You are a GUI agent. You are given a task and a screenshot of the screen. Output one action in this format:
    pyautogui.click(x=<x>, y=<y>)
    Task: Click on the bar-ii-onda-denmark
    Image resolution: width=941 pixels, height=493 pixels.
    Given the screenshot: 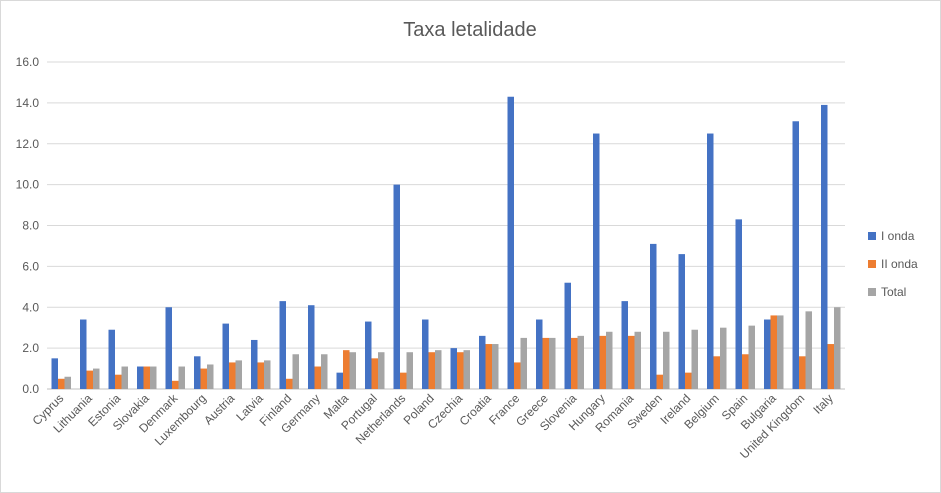 What is the action you would take?
    pyautogui.click(x=175, y=384)
    